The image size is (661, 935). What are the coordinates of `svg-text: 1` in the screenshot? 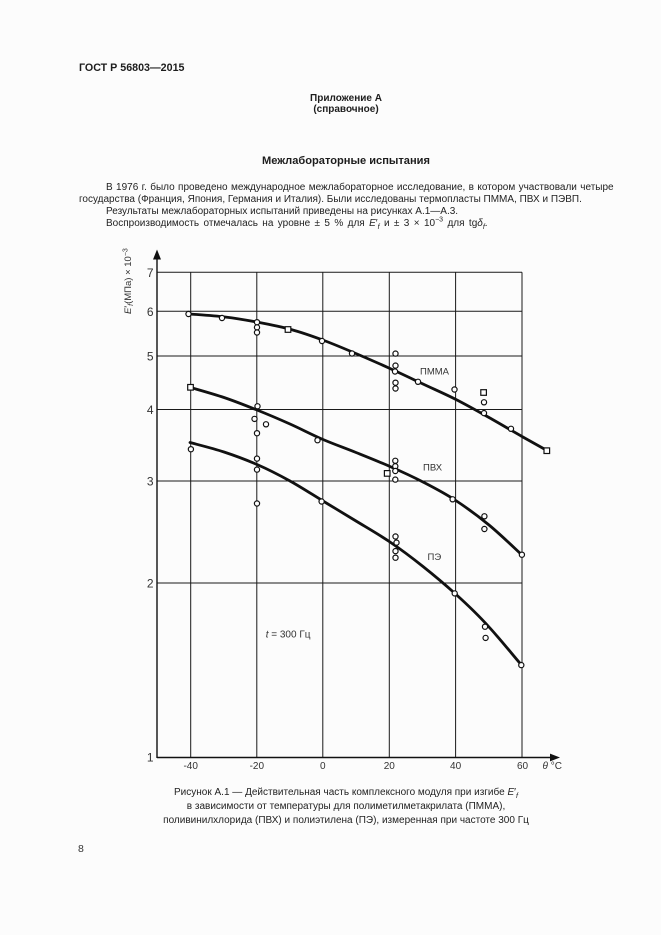 It's located at (150, 758).